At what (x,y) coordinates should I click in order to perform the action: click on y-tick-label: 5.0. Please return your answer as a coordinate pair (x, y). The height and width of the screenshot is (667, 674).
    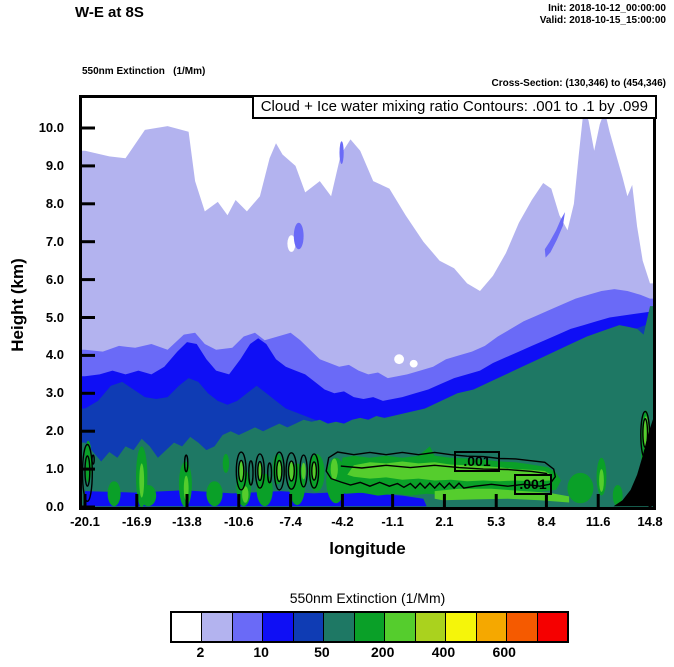
    Looking at the image, I should click on (54, 317).